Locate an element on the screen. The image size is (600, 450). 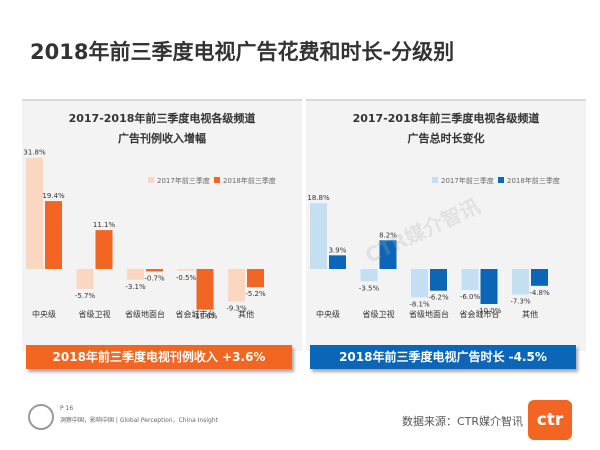
data-label: 3.9% is located at coordinates (338, 250).